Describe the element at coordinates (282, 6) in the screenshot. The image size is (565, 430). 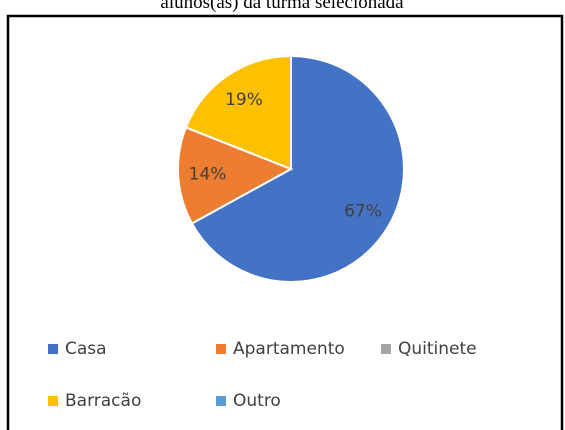
I see `chart-title: alunos(as) da turma selecionada` at that location.